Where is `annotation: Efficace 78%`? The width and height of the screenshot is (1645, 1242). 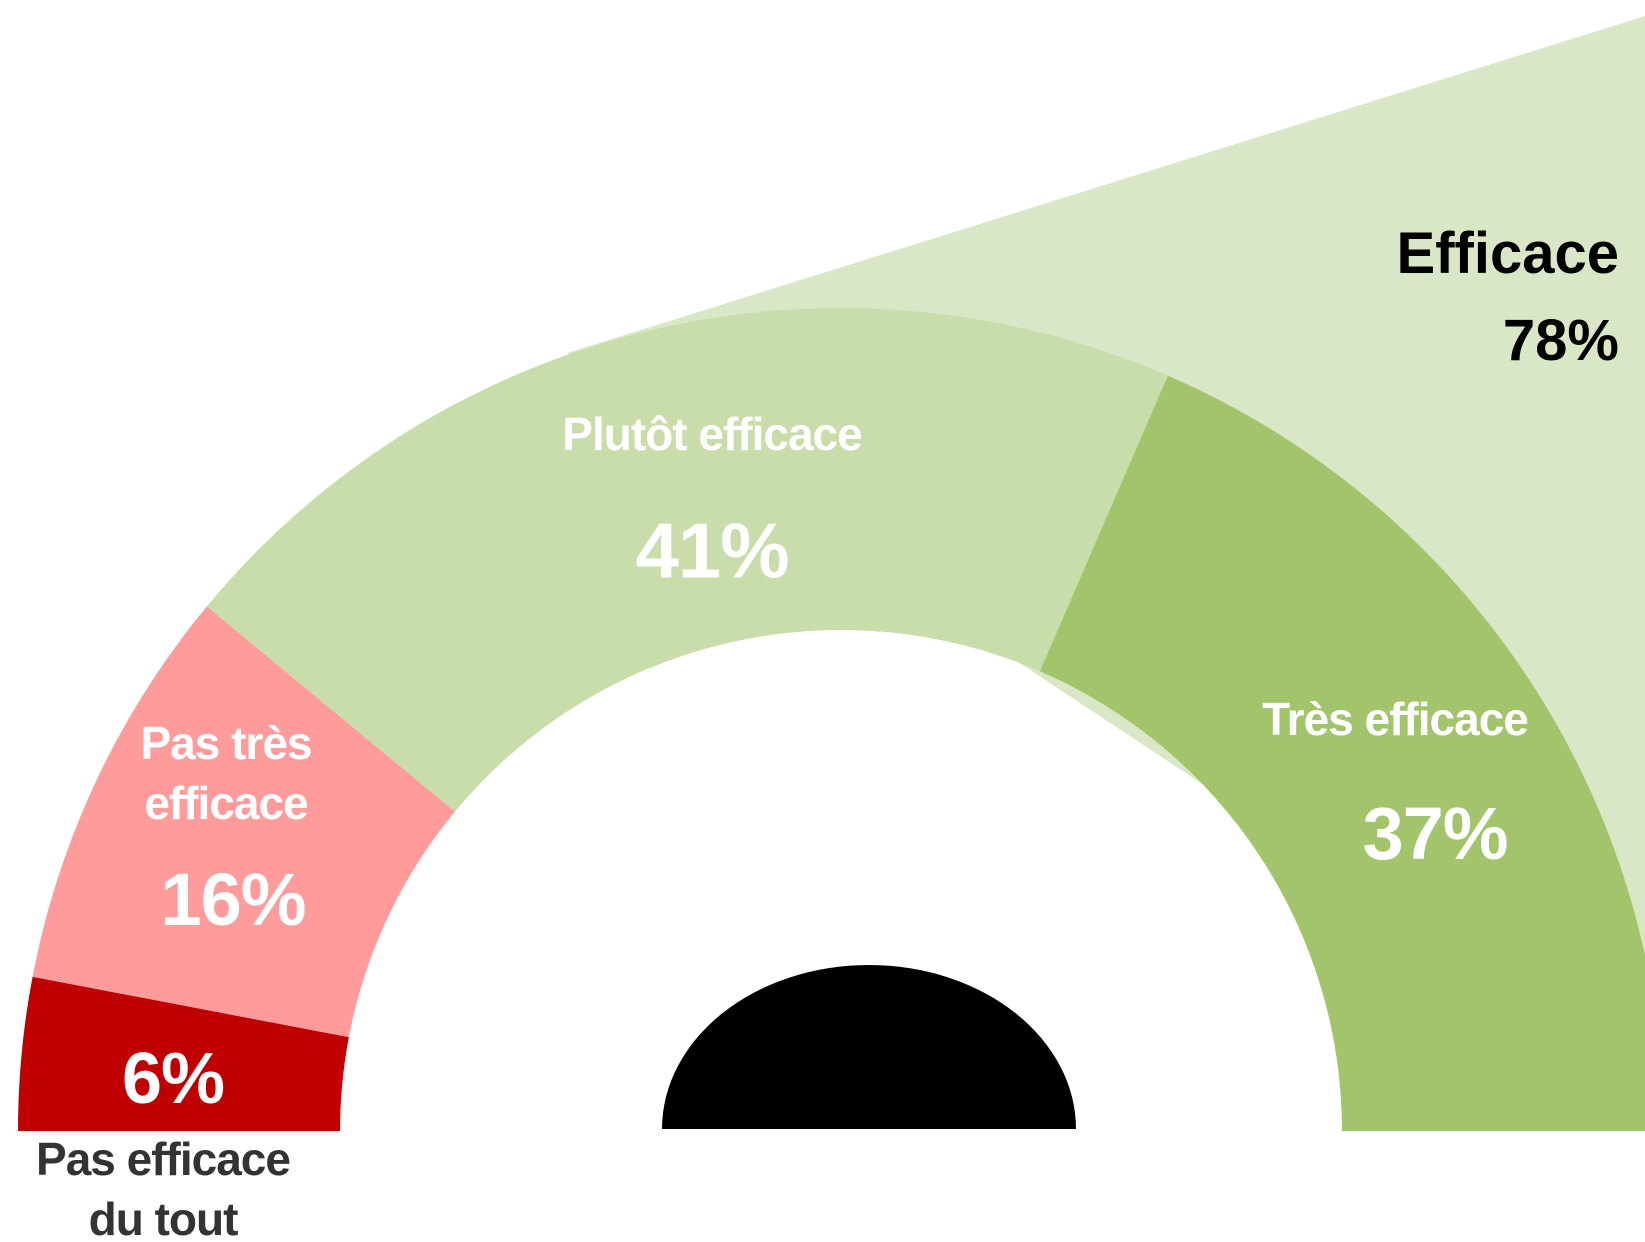 annotation: Efficace 78% is located at coordinates (1508, 297).